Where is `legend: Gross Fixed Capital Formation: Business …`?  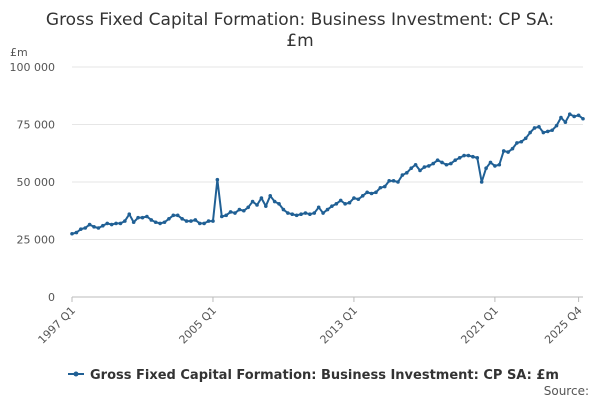
legend: Gross Fixed Capital Formation: Business … is located at coordinates (313, 375).